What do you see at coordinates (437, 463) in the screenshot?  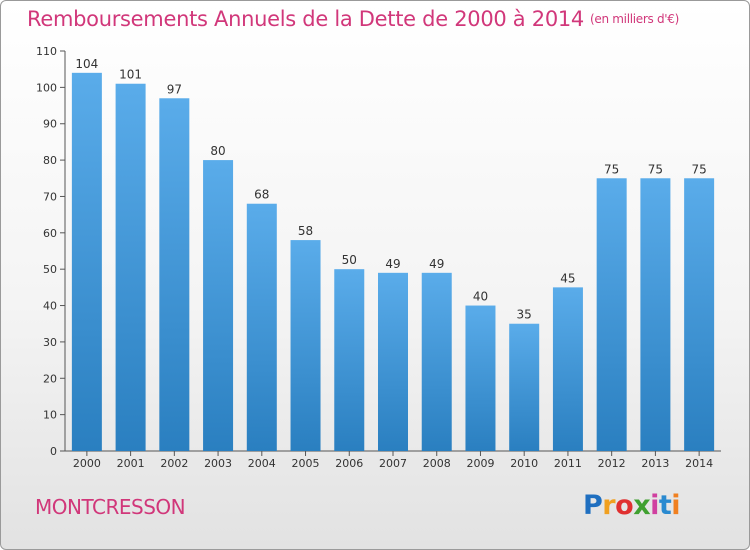 I see `x-tick-label: 2008` at bounding box center [437, 463].